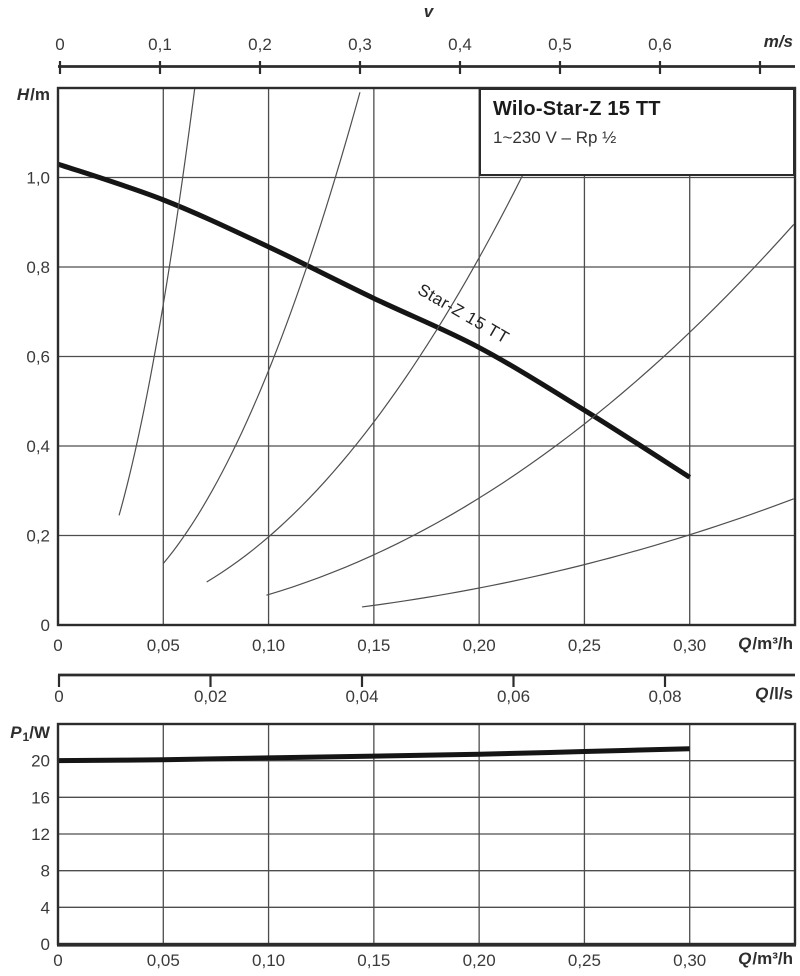 The height and width of the screenshot is (976, 800). I want to click on velocity-tick-label: 0,3, so click(360, 44).